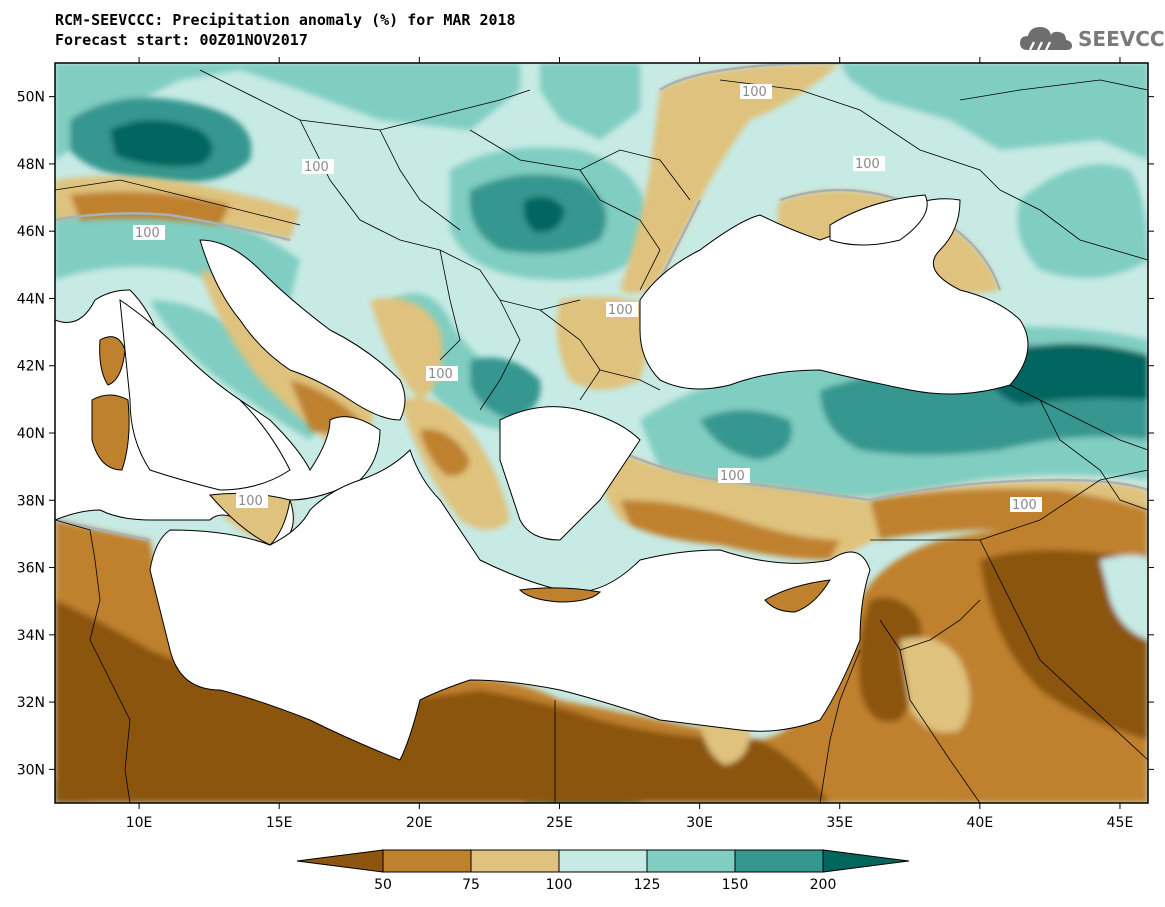  What do you see at coordinates (1120, 823) in the screenshot?
I see `x-tick-label: 45E` at bounding box center [1120, 823].